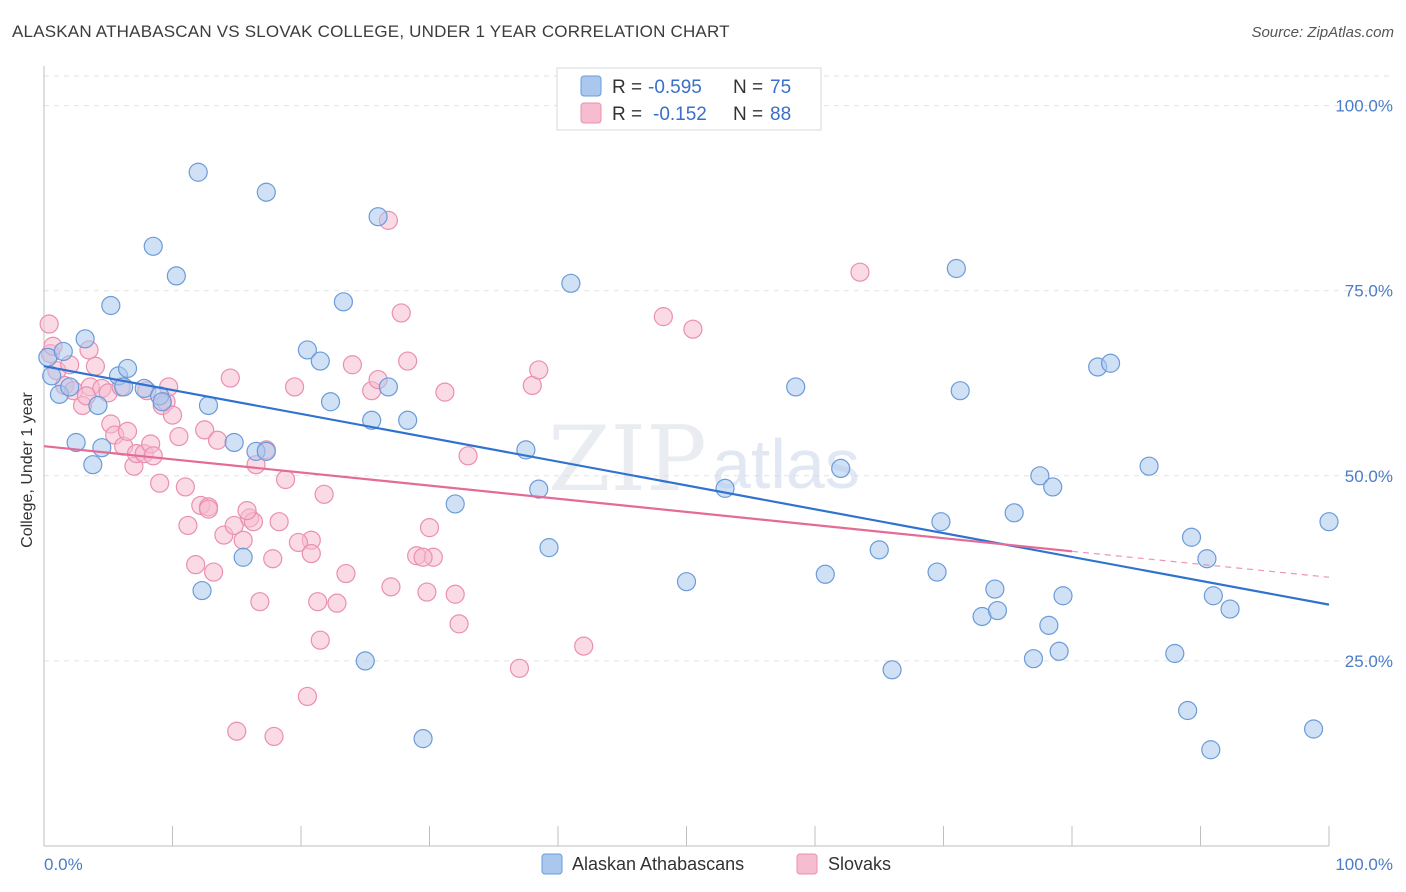  Describe the element at coordinates (780, 114) in the screenshot. I see `legend-n-value-pink: 88` at that location.